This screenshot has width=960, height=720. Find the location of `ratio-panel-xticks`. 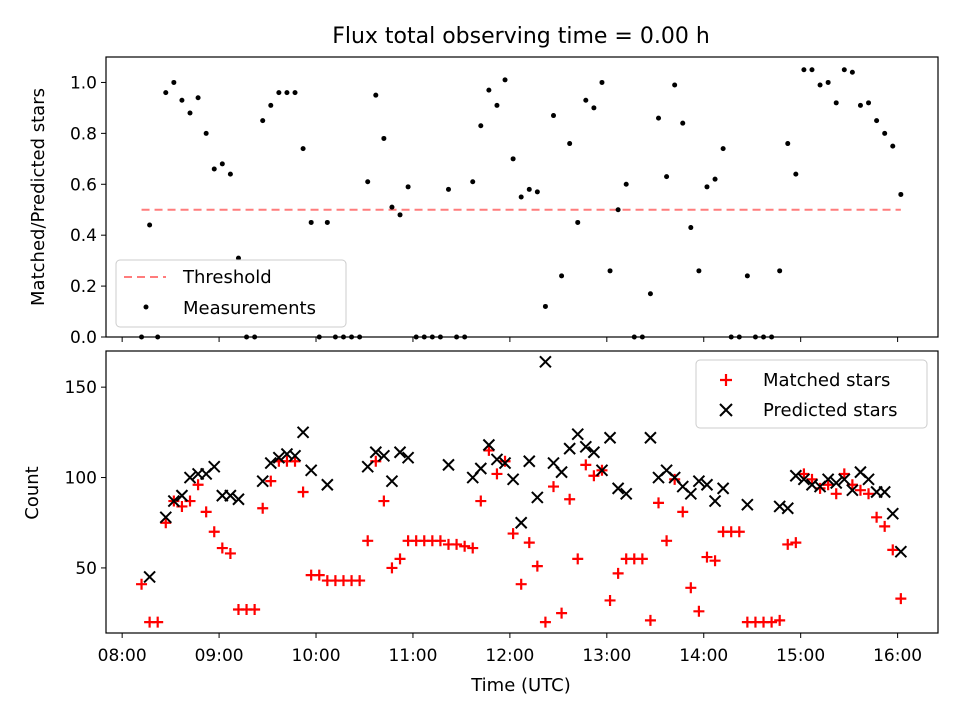

ratio-panel-xticks is located at coordinates (510, 339).